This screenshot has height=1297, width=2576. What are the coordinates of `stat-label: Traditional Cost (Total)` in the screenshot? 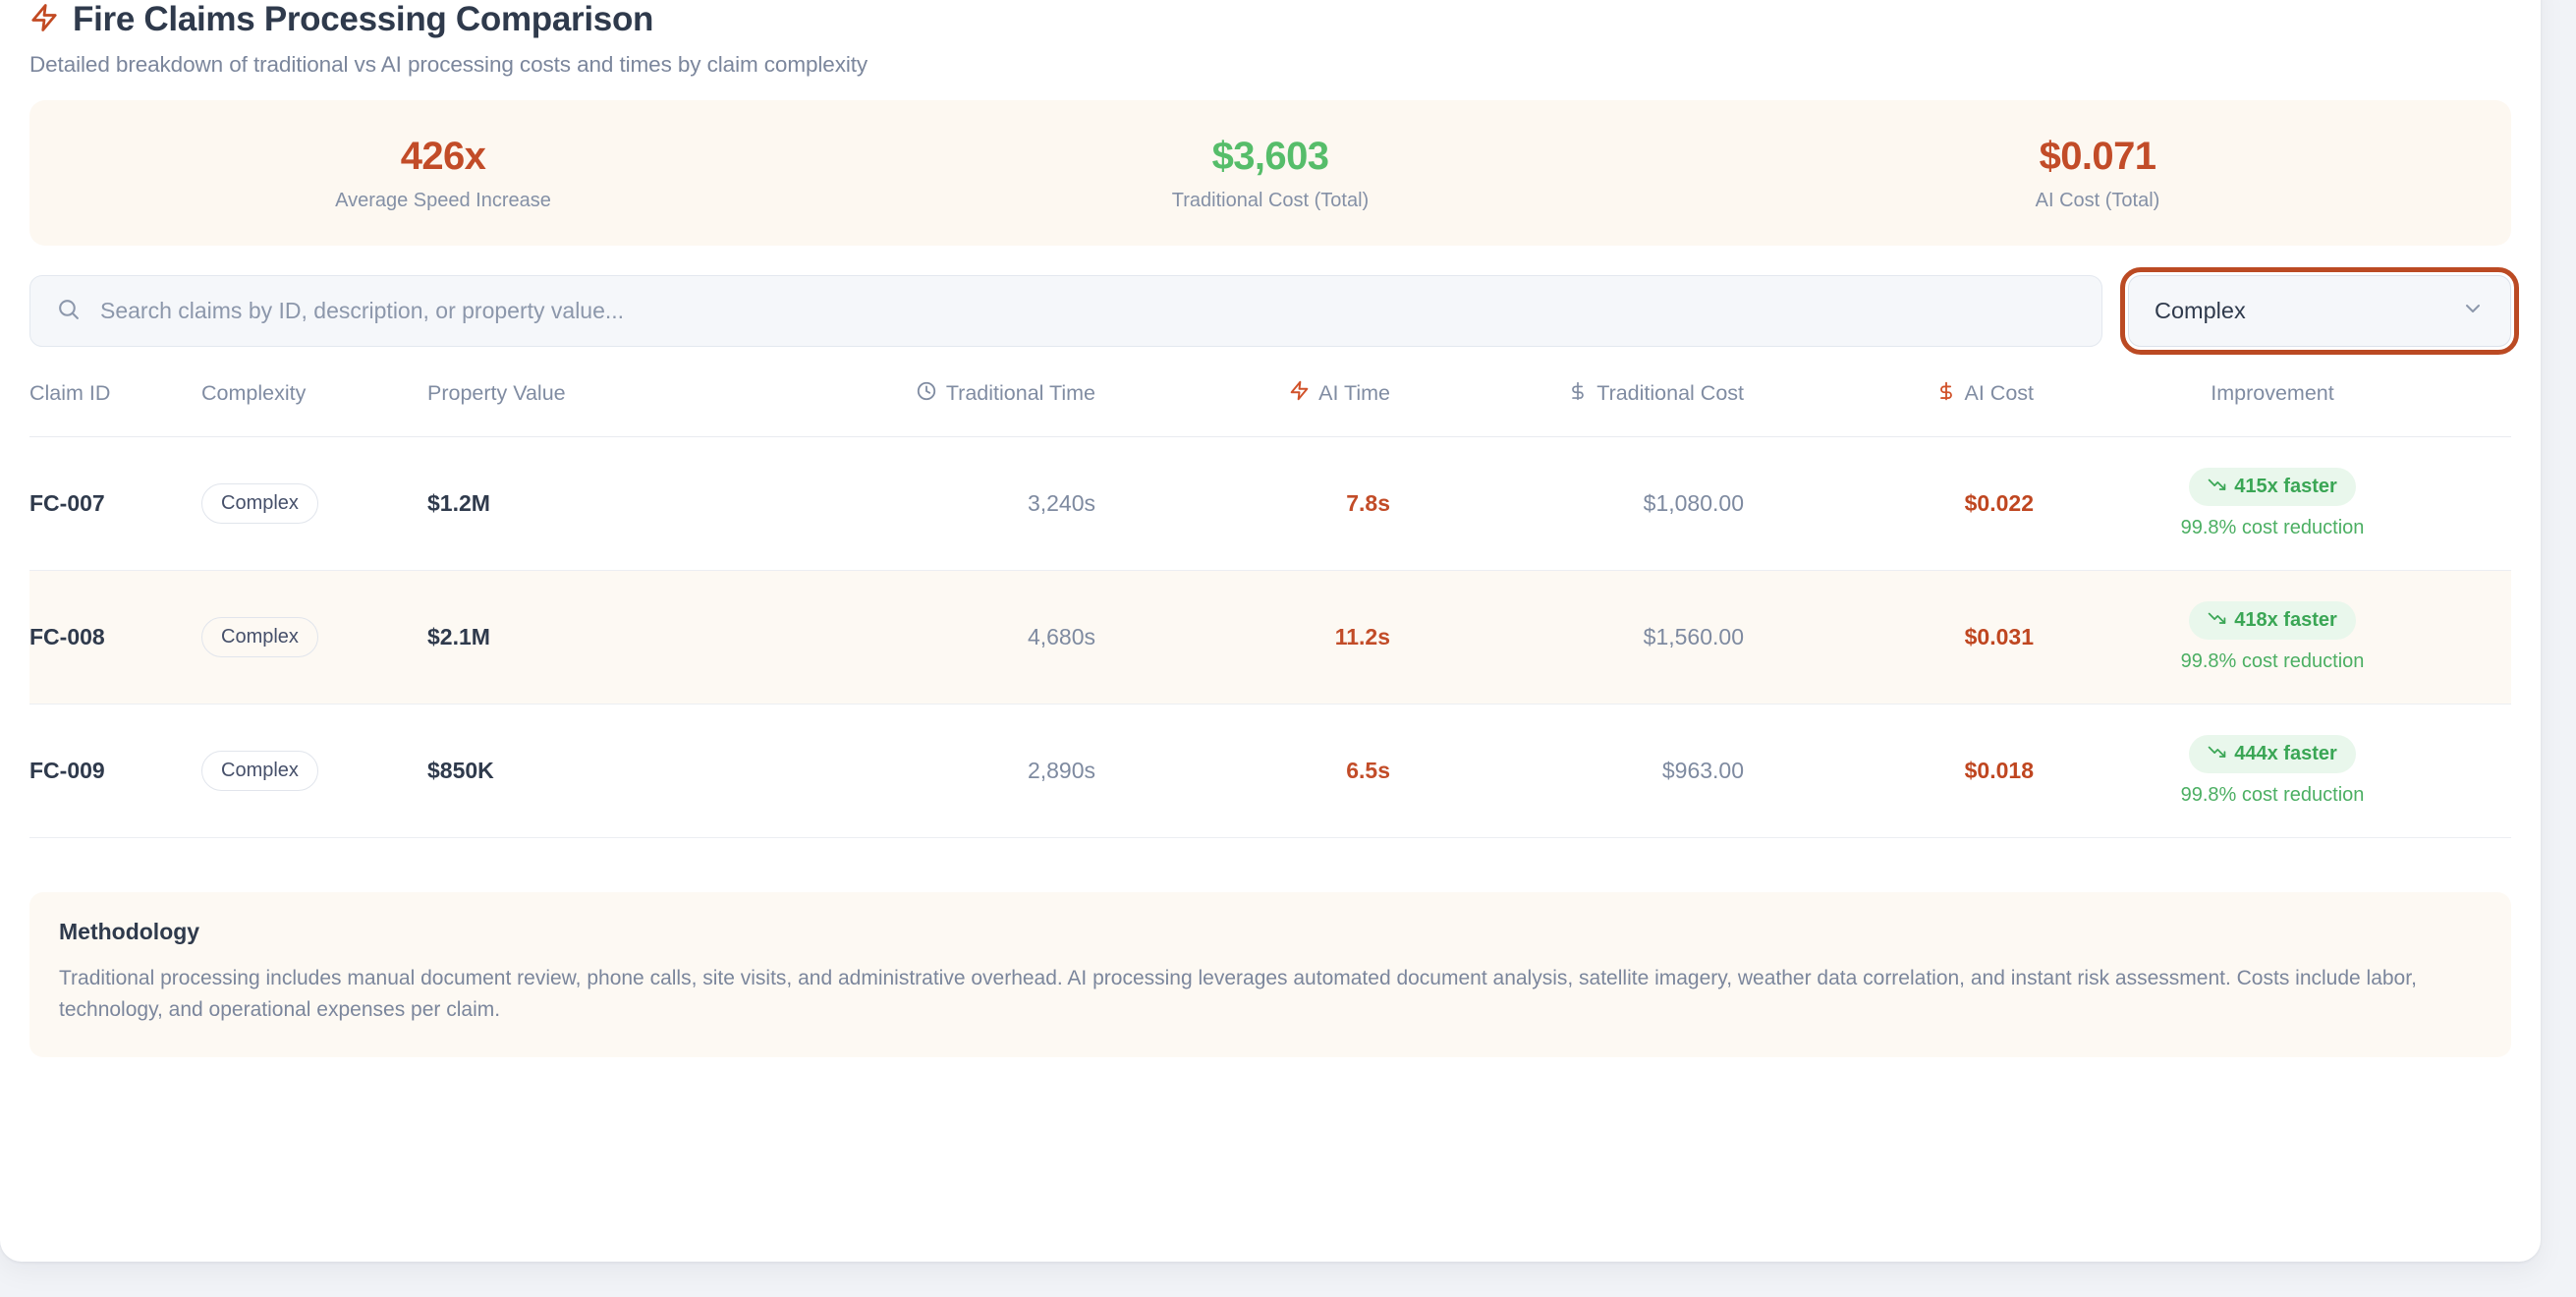 It's located at (1270, 200).